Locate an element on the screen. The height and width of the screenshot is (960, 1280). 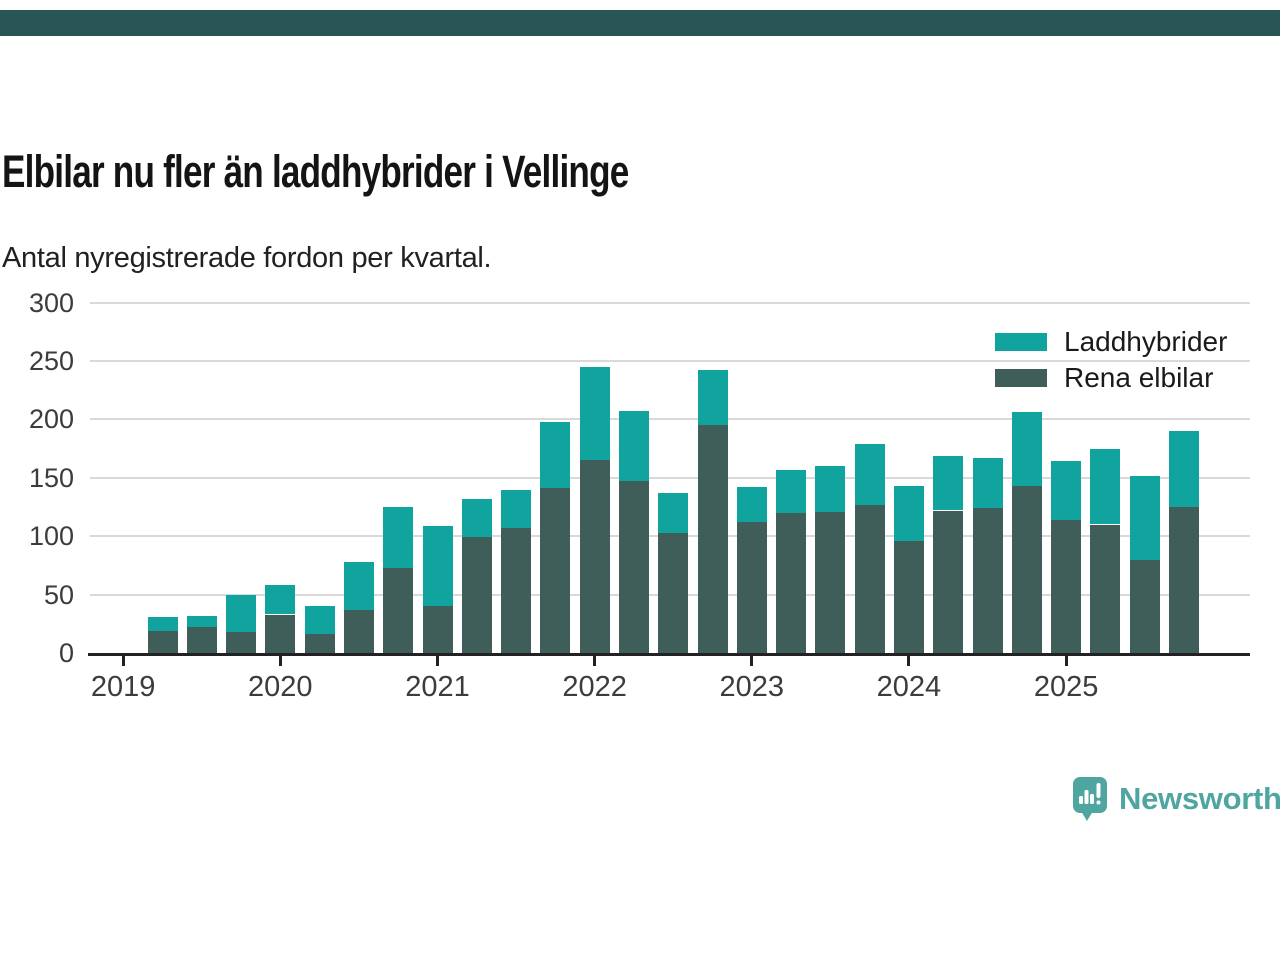
x-axis-tick-2019 is located at coordinates (123, 661).